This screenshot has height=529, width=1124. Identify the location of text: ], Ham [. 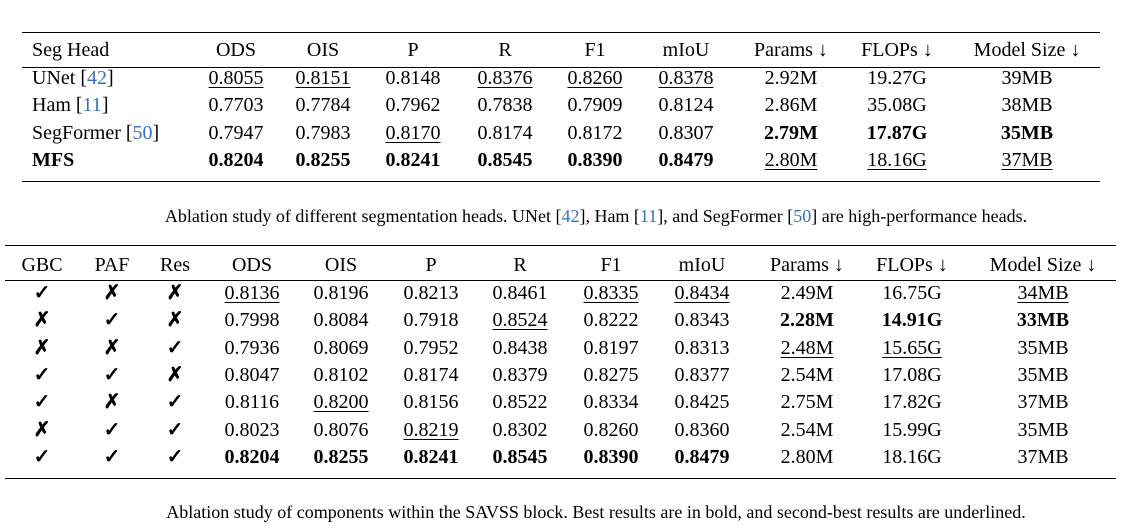
(609, 216).